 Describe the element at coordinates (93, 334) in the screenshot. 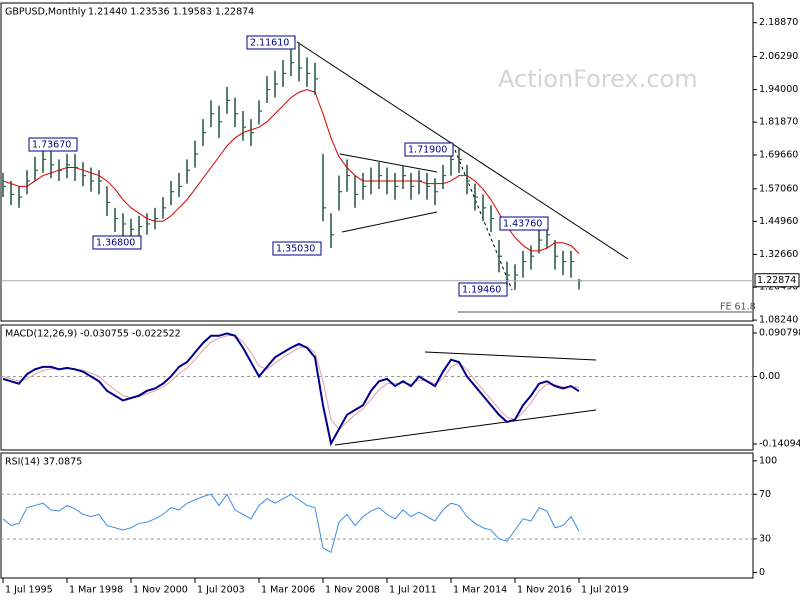

I see `panel-title: MACD(12,26,9) -0.030755 -0.022522` at that location.